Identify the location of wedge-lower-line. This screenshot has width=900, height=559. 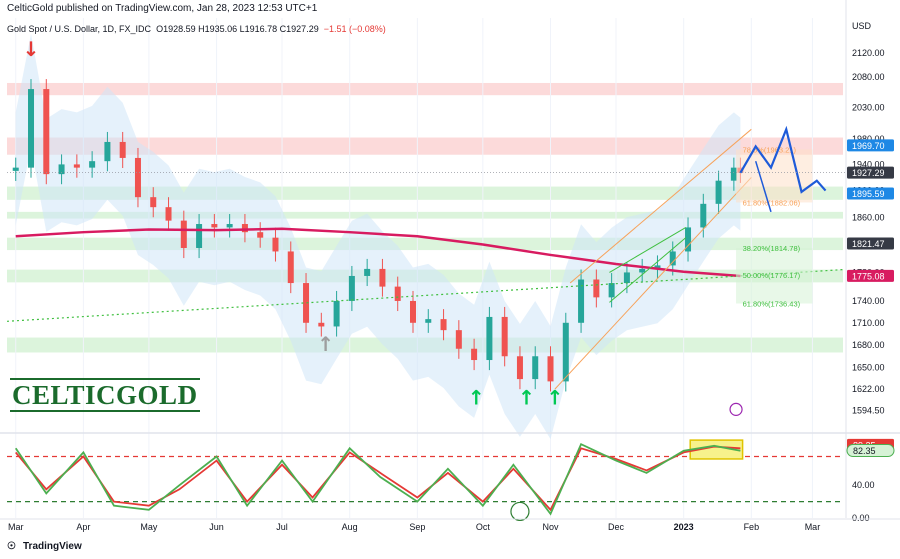
(648, 270).